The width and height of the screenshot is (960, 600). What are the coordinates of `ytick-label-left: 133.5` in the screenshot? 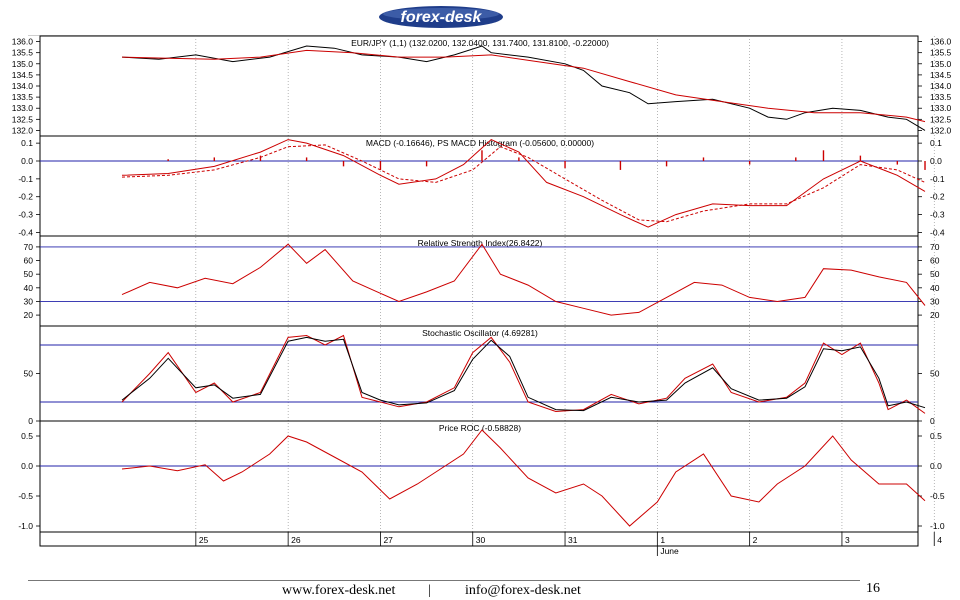 It's located at (23, 97).